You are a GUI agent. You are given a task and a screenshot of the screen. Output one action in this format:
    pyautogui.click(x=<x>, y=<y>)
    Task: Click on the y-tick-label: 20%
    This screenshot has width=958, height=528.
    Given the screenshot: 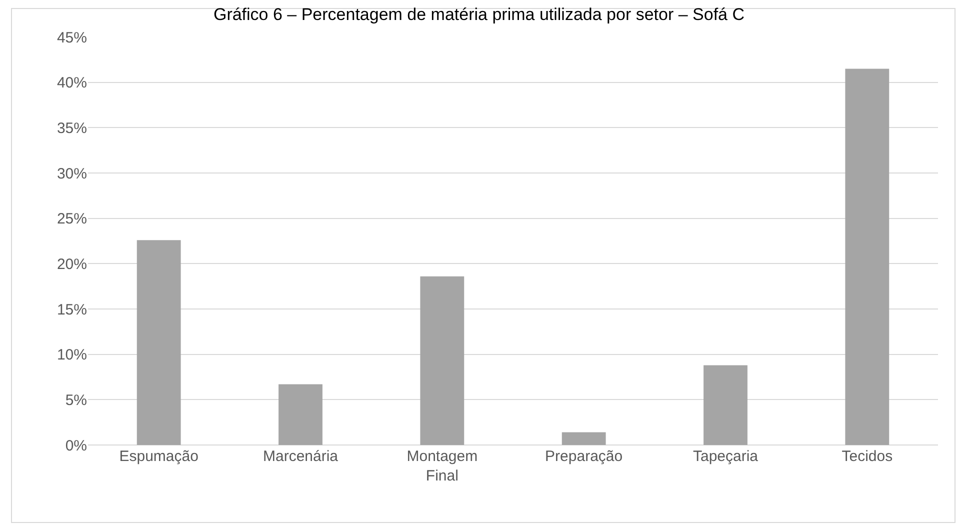 What is the action you would take?
    pyautogui.click(x=71, y=264)
    